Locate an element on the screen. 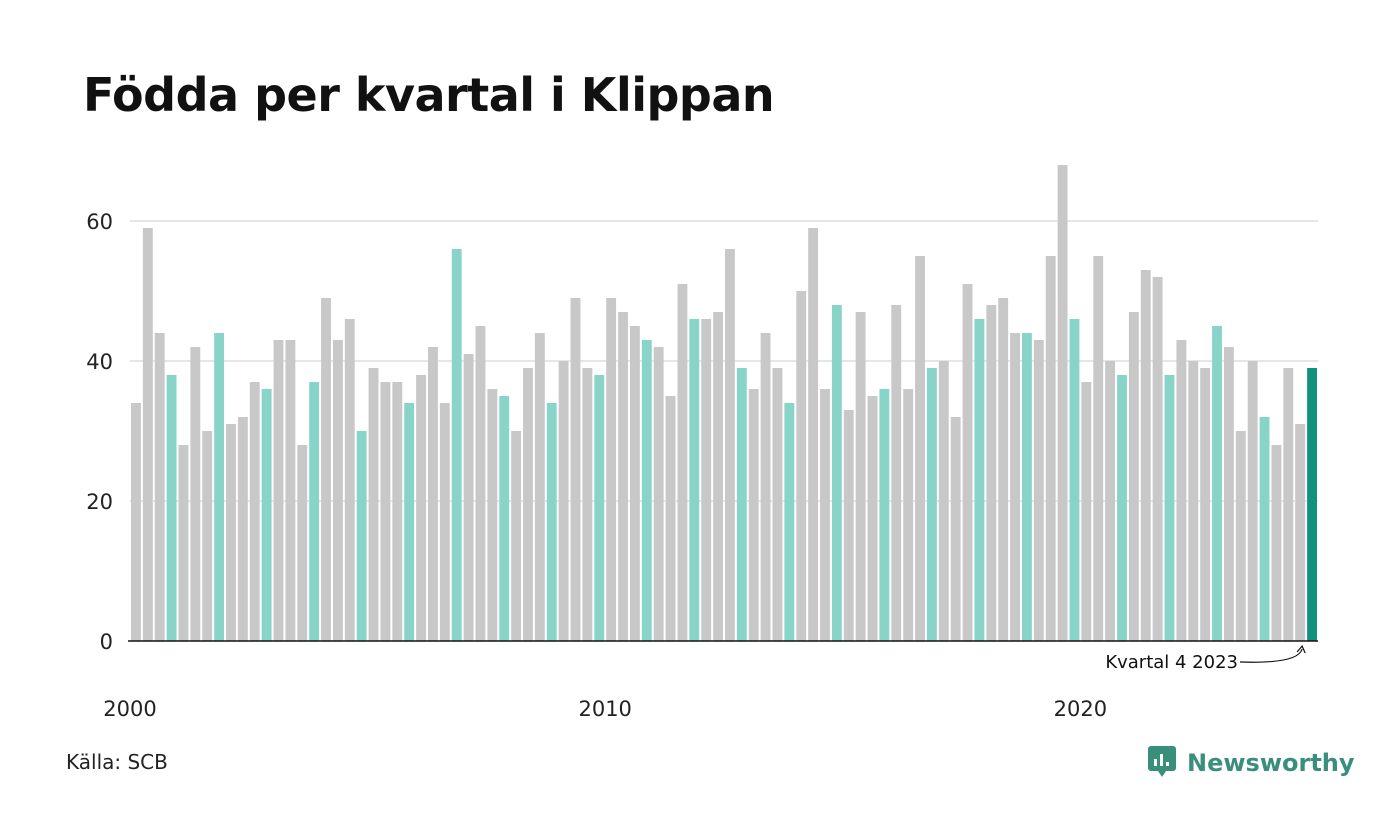 The width and height of the screenshot is (1400, 840). x-axis-tick-labels: 2000 2010 2020 is located at coordinates (605, 709).